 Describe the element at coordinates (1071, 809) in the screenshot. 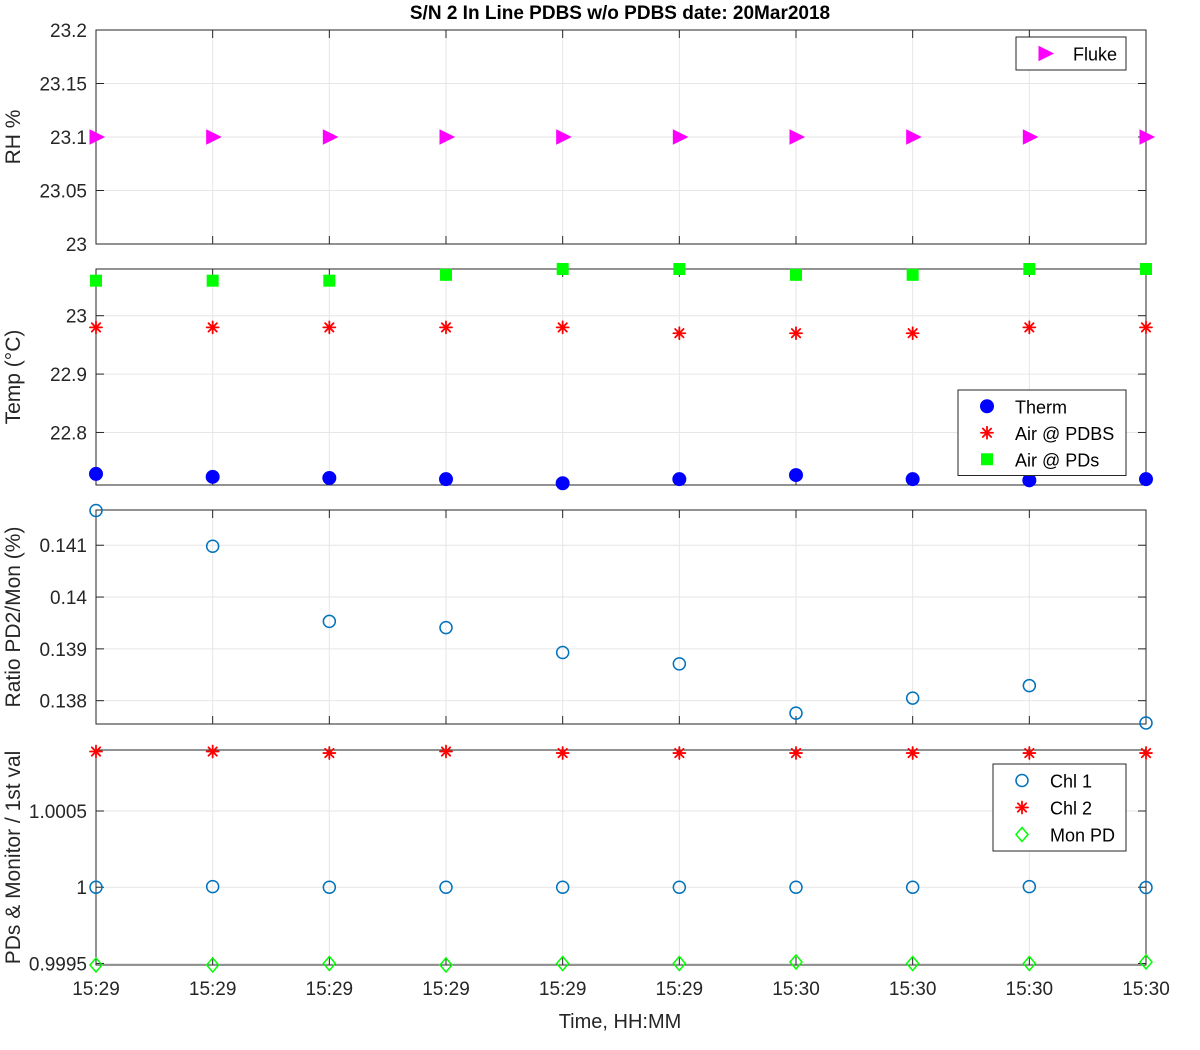

I see `legend-label: Chl 2` at that location.